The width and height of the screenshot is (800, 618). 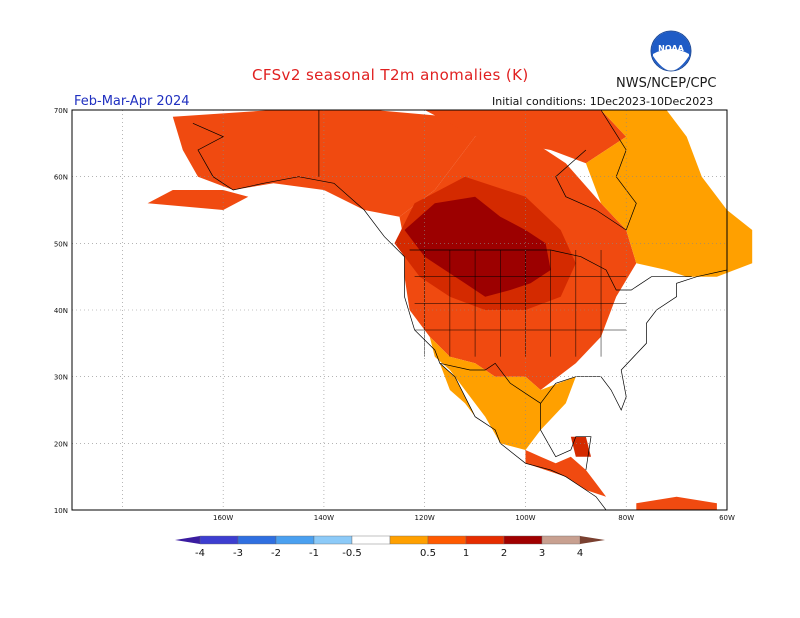 What do you see at coordinates (276, 553) in the screenshot?
I see `colorbar-label: -2` at bounding box center [276, 553].